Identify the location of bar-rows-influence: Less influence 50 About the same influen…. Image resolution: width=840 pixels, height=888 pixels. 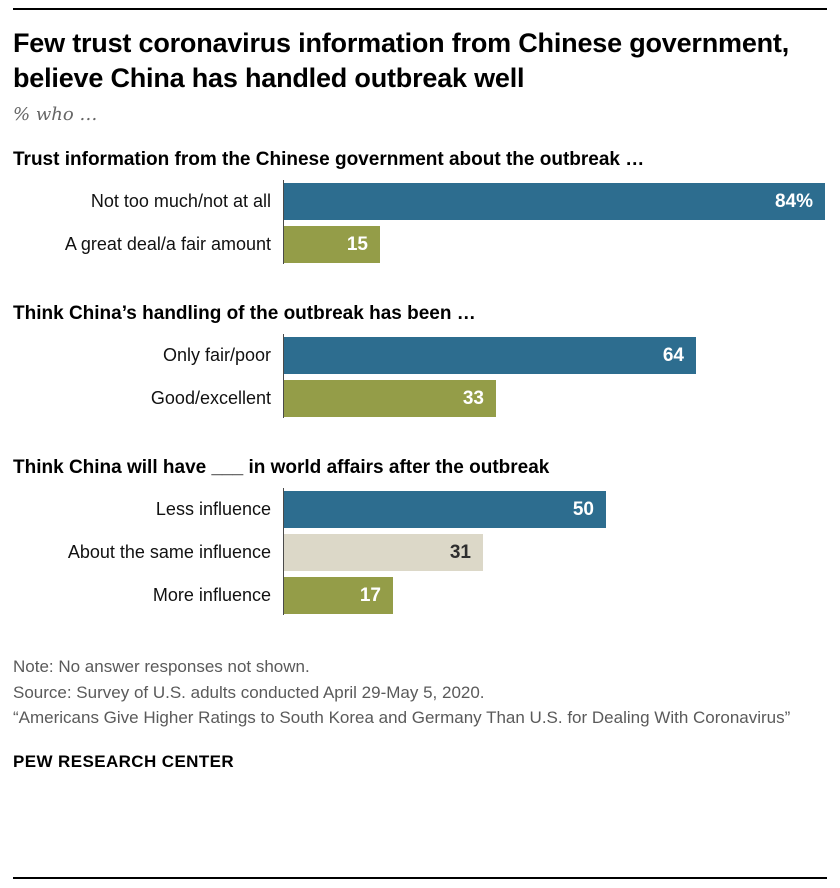
(420, 552).